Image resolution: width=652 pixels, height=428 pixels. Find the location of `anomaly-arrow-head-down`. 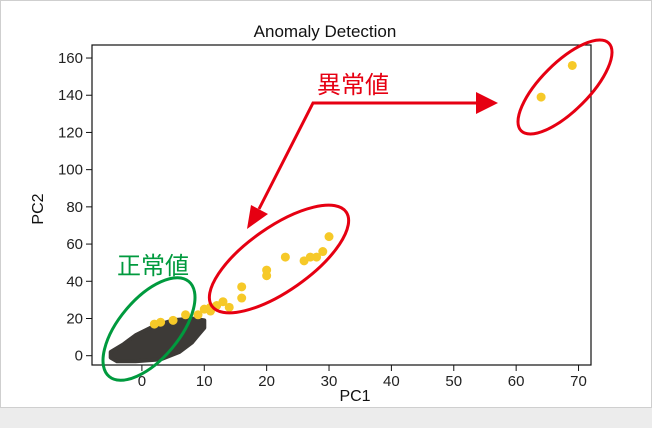

anomaly-arrow-head-down is located at coordinates (257, 217).